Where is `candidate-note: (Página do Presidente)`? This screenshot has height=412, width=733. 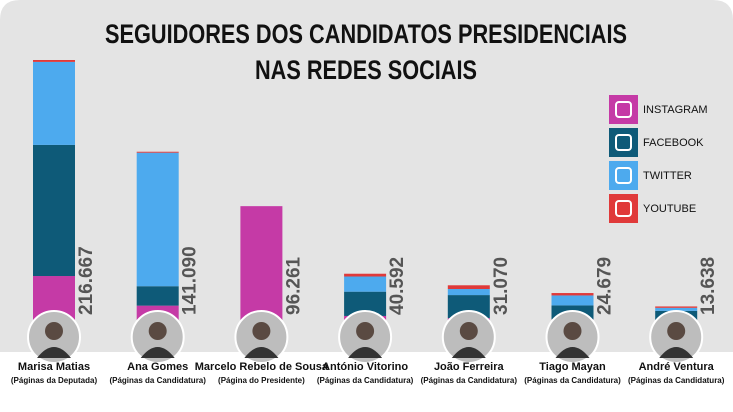
candidate-note: (Página do Presidente) is located at coordinates (261, 380).